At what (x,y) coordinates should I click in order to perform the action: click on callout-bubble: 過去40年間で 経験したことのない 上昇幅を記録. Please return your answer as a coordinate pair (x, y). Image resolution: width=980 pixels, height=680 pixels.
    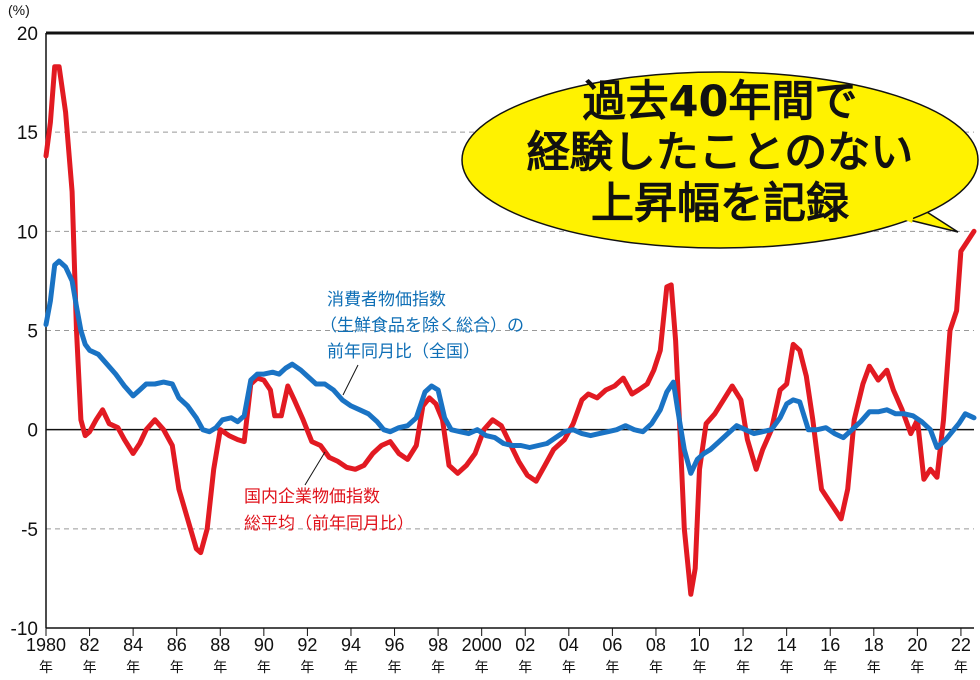
    Looking at the image, I should click on (720, 160).